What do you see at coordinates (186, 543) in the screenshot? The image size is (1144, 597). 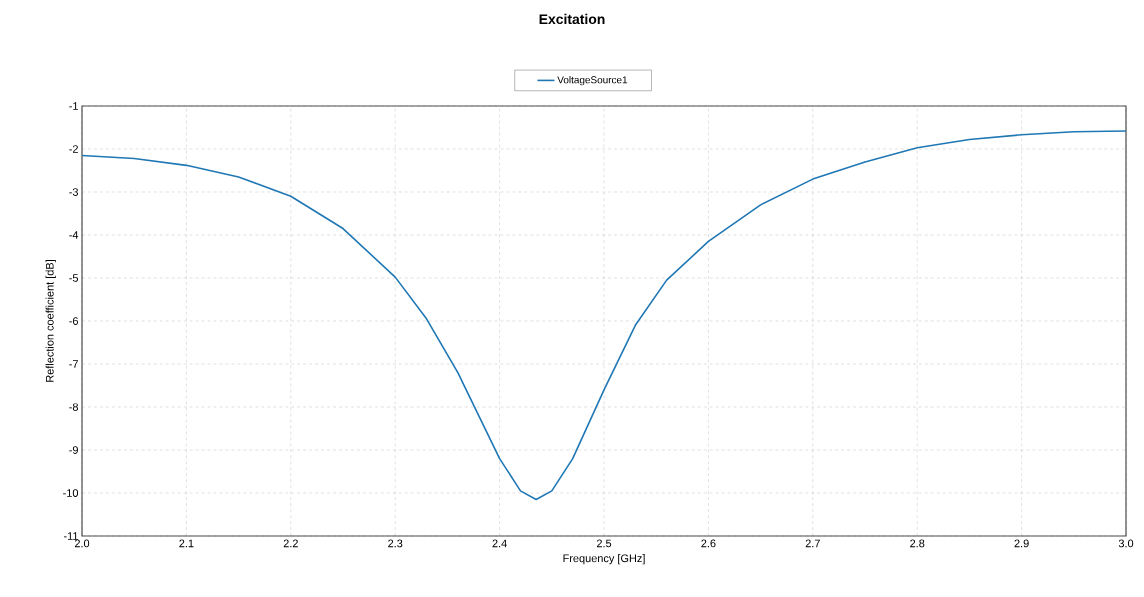 I see `x-tick-label: 2.1` at bounding box center [186, 543].